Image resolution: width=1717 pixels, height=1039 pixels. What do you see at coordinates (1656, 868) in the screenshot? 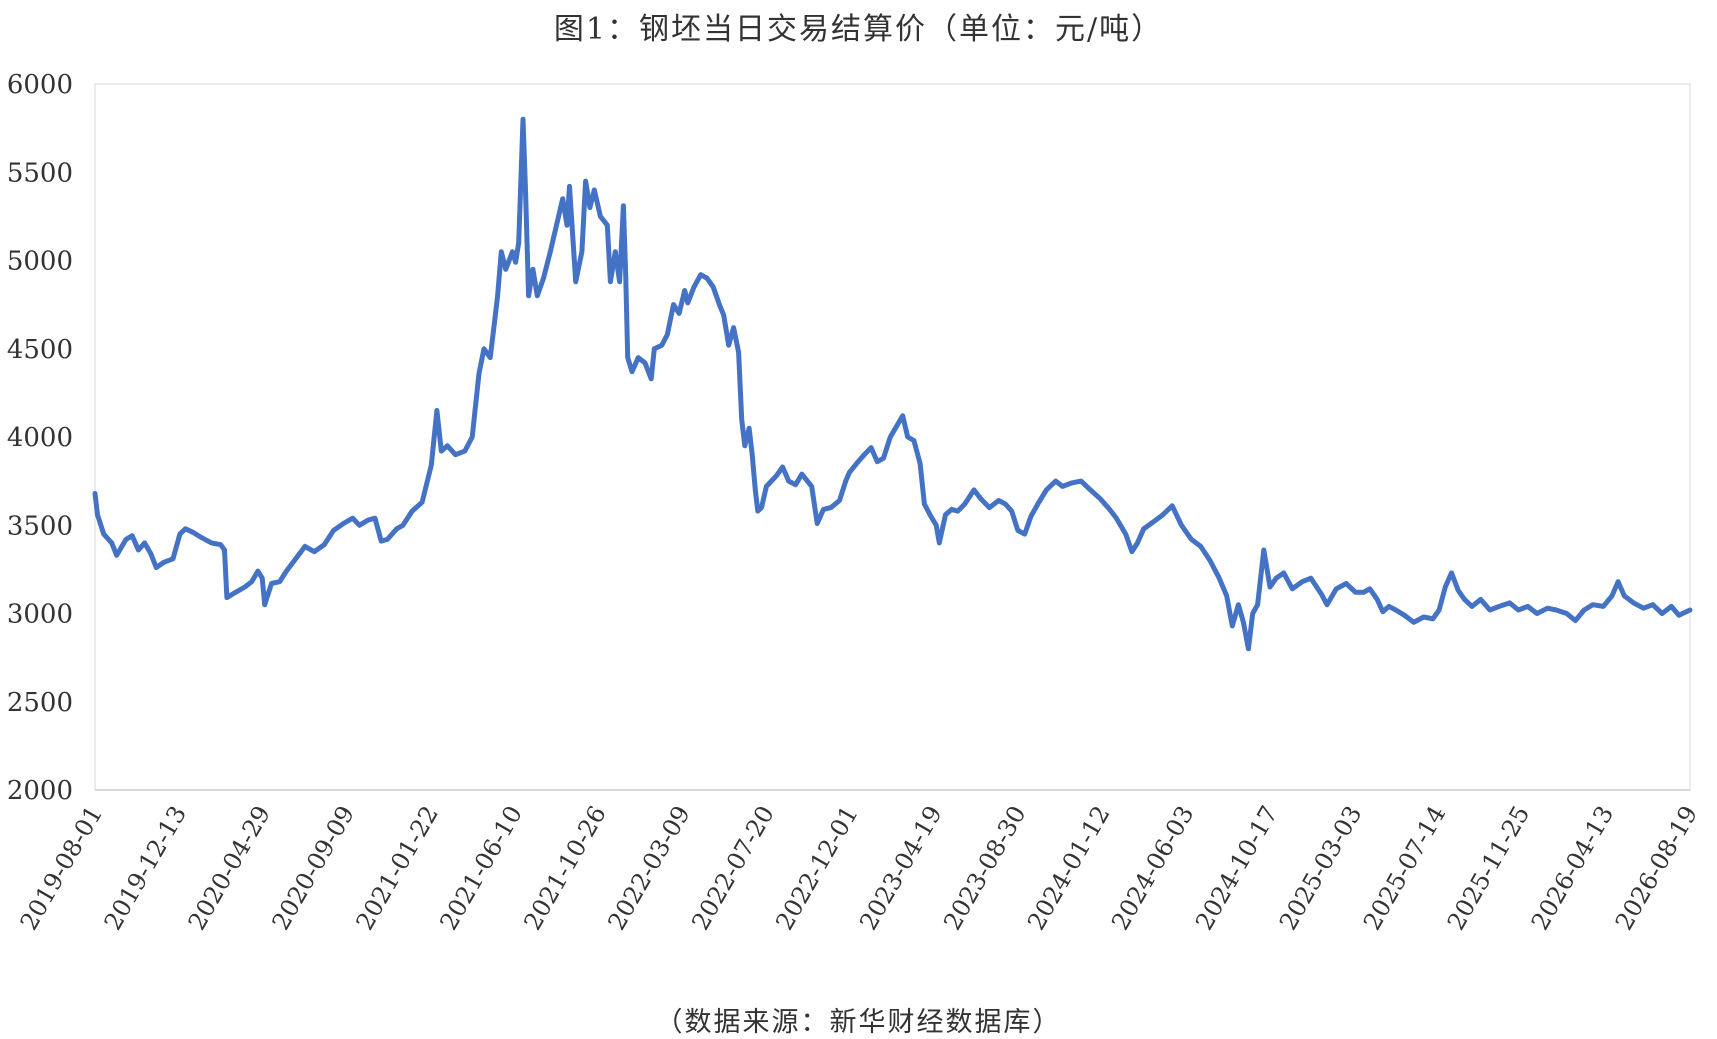
I see `x-tick-label: 2026-08-19` at bounding box center [1656, 868].